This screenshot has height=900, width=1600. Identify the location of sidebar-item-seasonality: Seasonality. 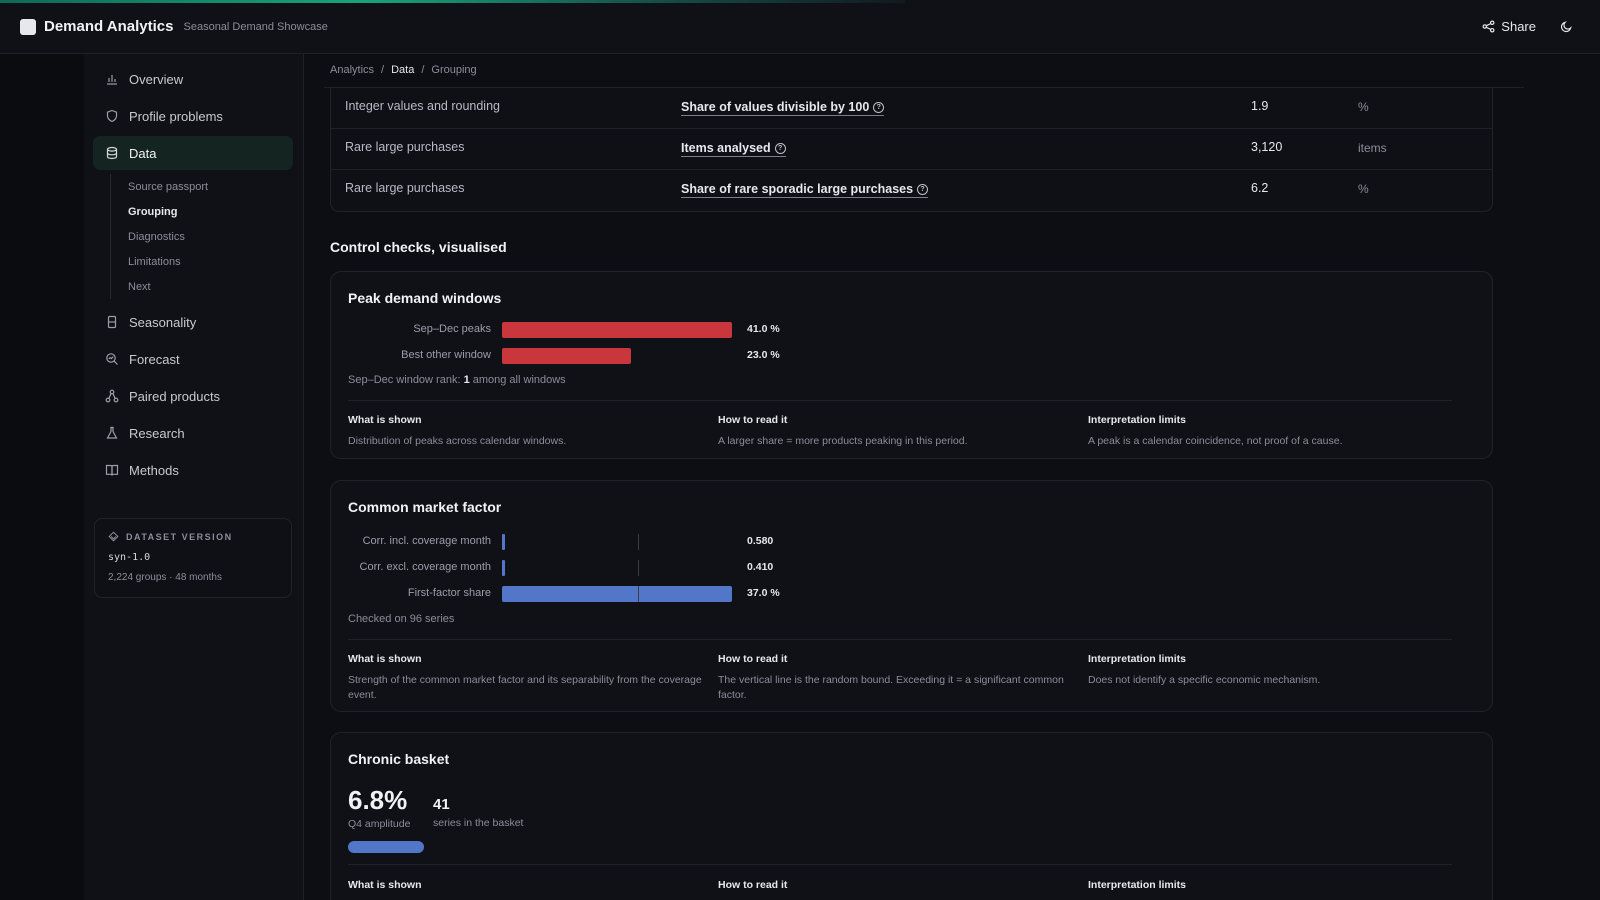
(193, 322).